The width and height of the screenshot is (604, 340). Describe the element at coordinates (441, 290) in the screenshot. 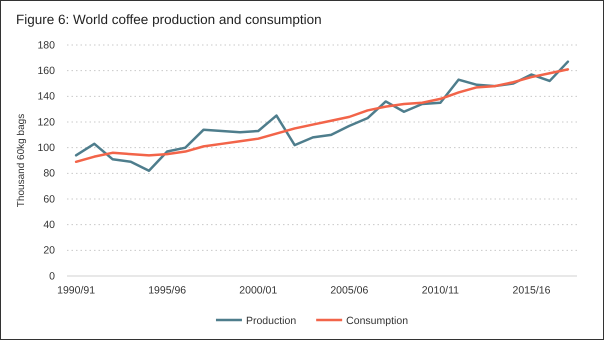

I see `x-tick-label: 2010/11` at that location.